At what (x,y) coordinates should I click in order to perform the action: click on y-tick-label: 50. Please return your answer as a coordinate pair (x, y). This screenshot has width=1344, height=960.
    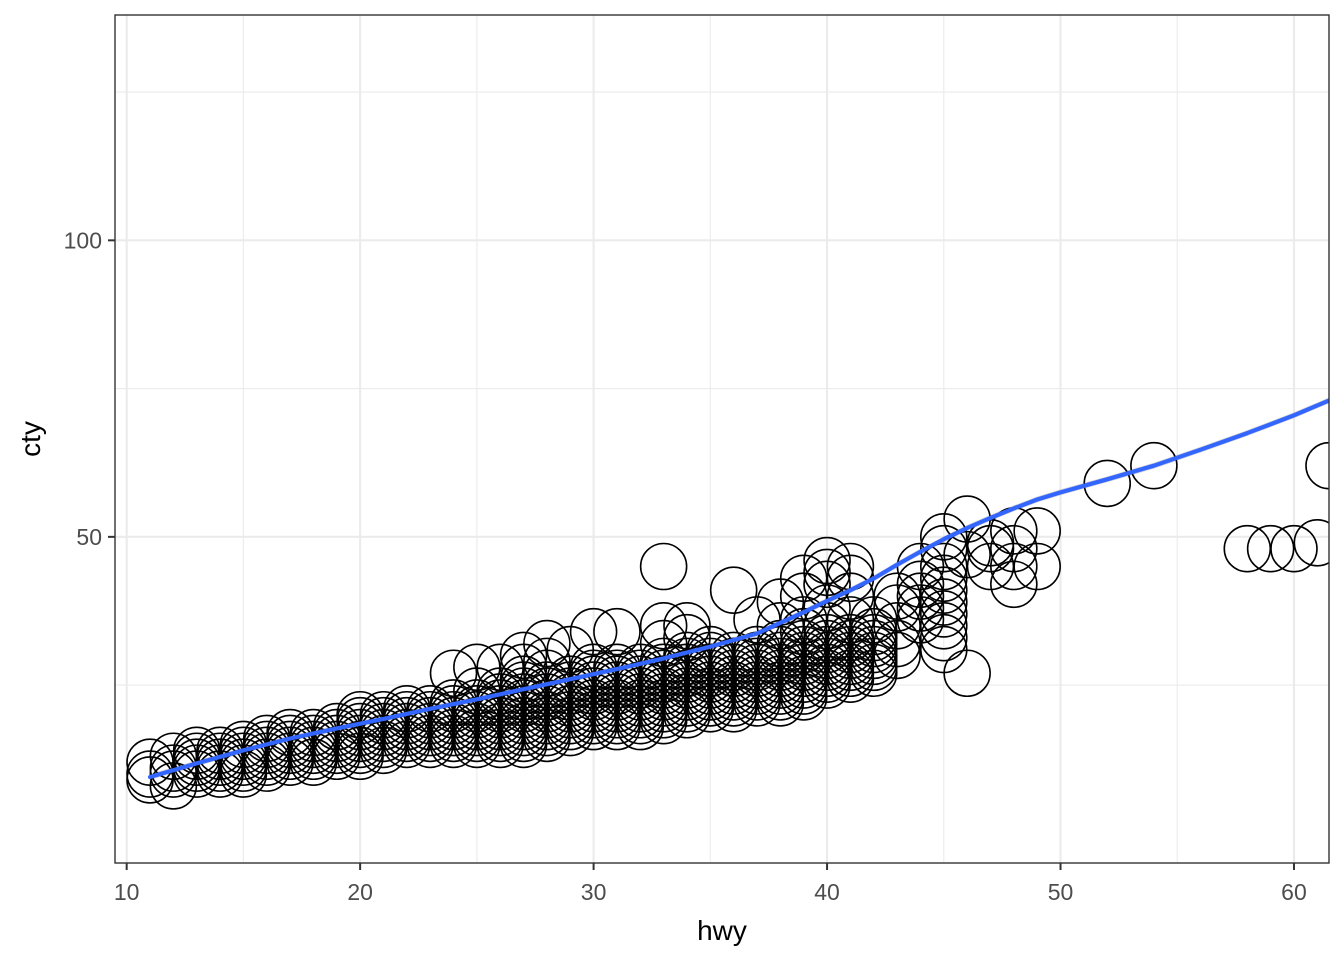
    Looking at the image, I should click on (89, 537).